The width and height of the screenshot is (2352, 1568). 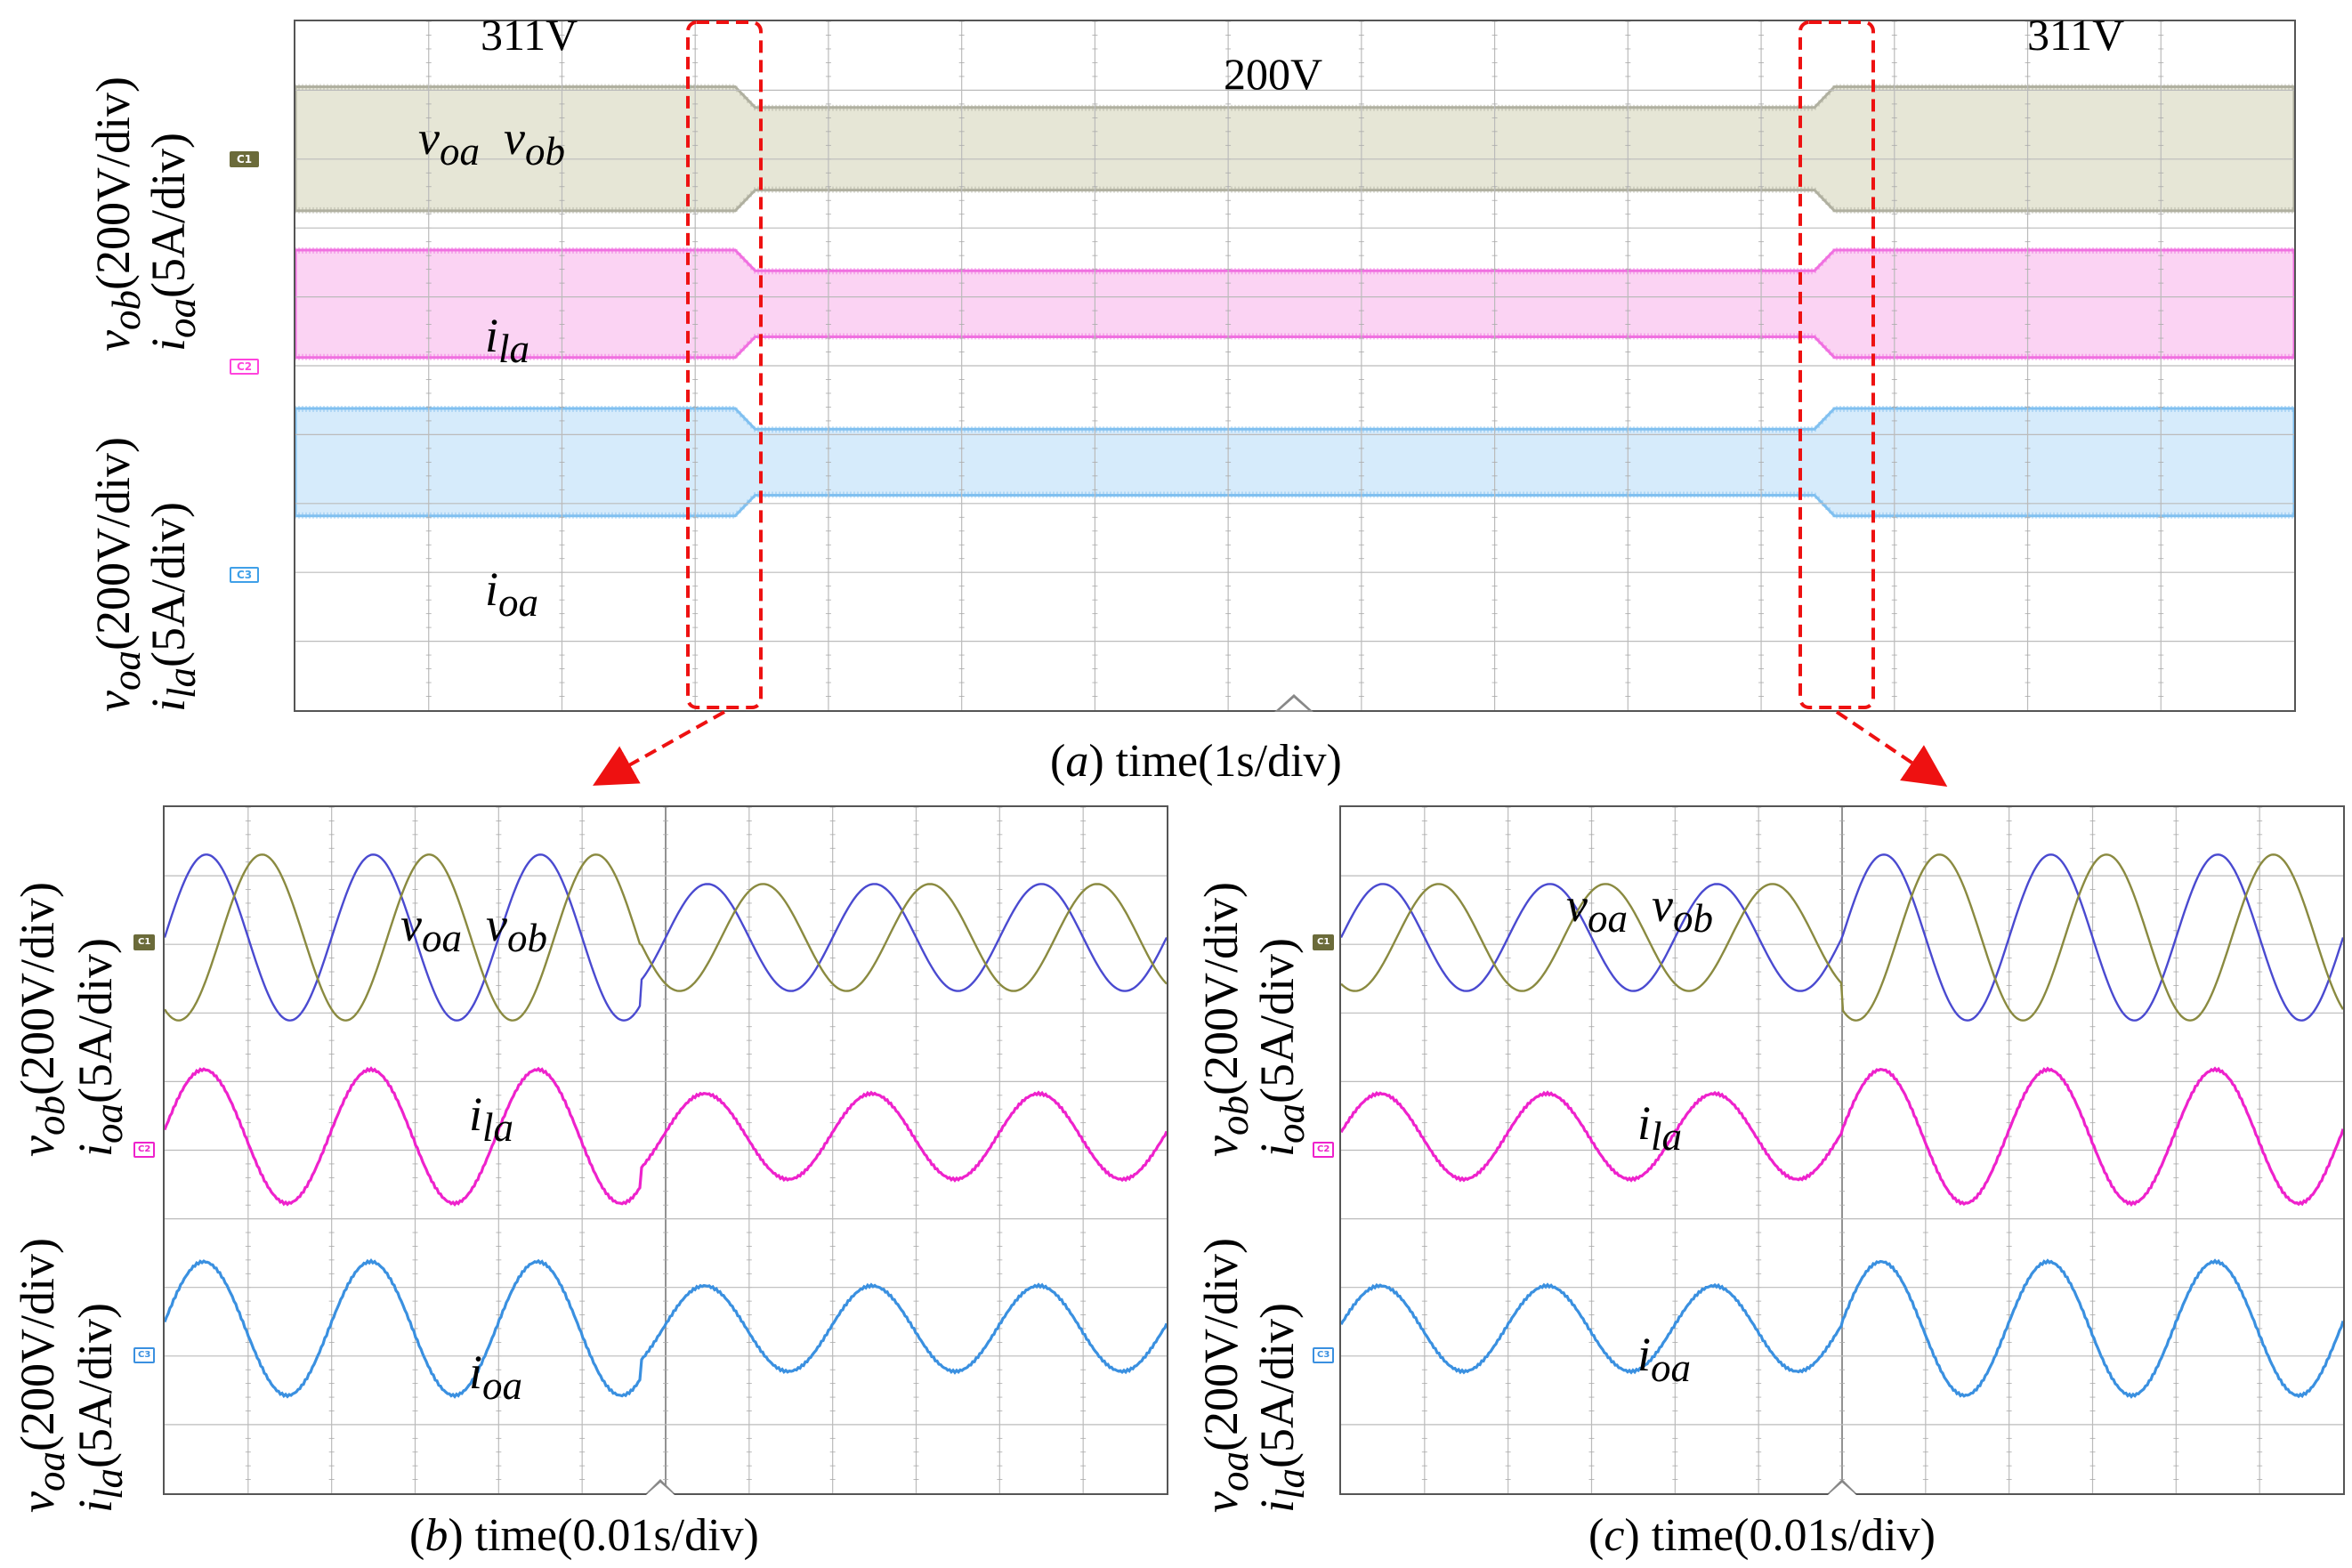 What do you see at coordinates (1324, 1150) in the screenshot?
I see `channel-tag-c2-c: C2` at bounding box center [1324, 1150].